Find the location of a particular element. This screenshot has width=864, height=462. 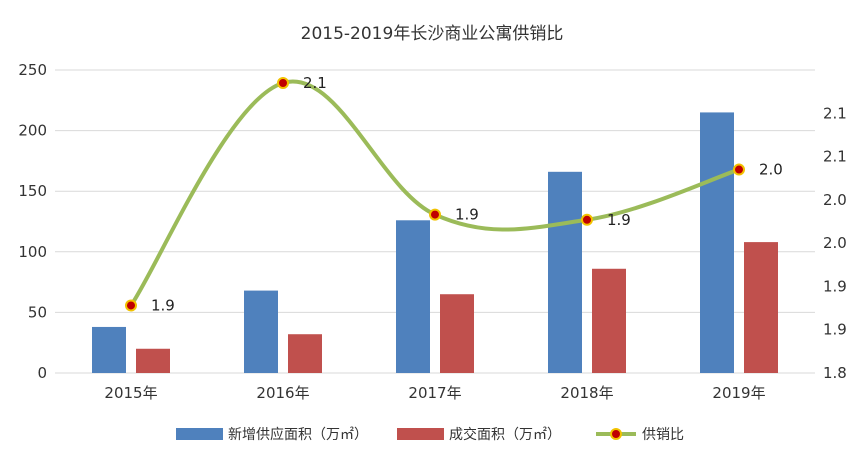

x-tick-label: 2019年 is located at coordinates (738, 393).